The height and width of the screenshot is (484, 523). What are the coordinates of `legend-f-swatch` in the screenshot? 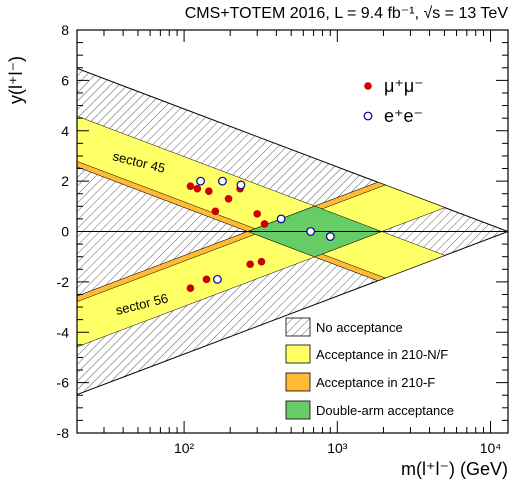 It's located at (298, 382).